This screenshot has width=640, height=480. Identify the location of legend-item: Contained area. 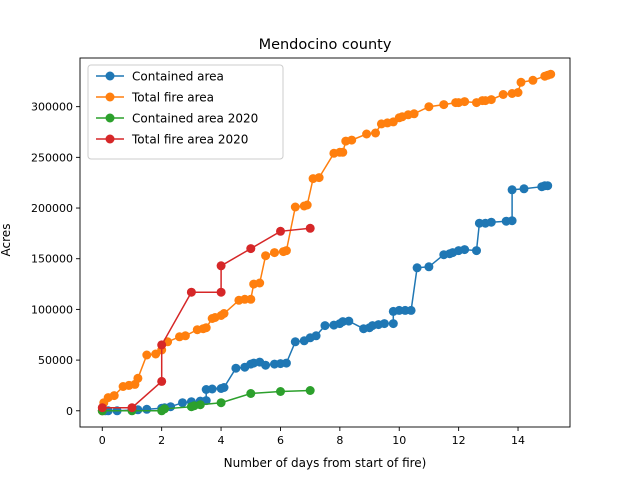
(160, 77).